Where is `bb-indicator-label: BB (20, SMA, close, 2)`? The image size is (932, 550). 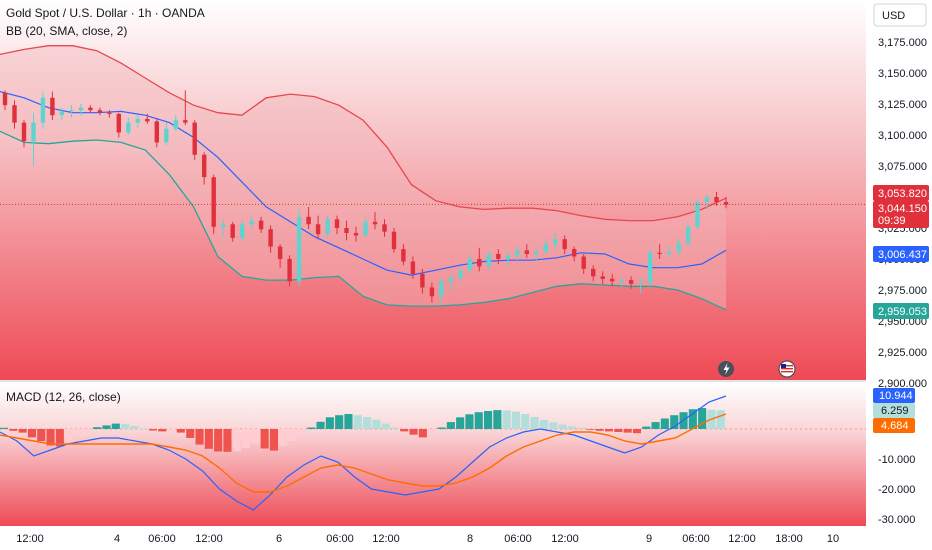 bb-indicator-label: BB (20, SMA, close, 2) is located at coordinates (66, 31).